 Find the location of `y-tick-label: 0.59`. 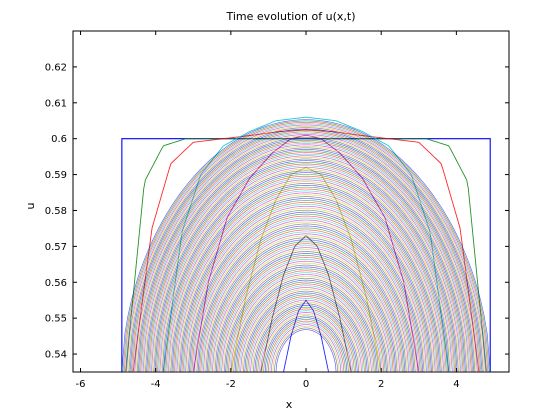

y-tick-label: 0.59 is located at coordinates (56, 175).